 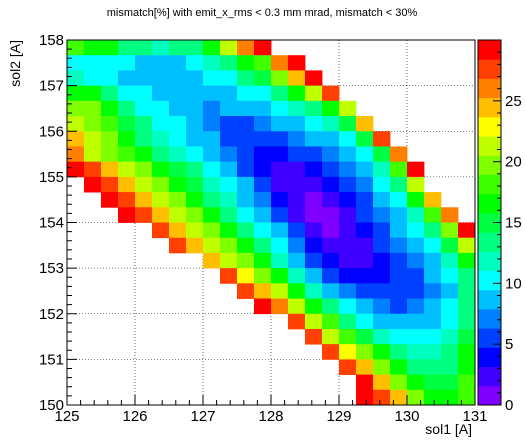 What do you see at coordinates (507, 232) in the screenshot?
I see `color-scale-axis: 0 5 10 15 20 25` at bounding box center [507, 232].